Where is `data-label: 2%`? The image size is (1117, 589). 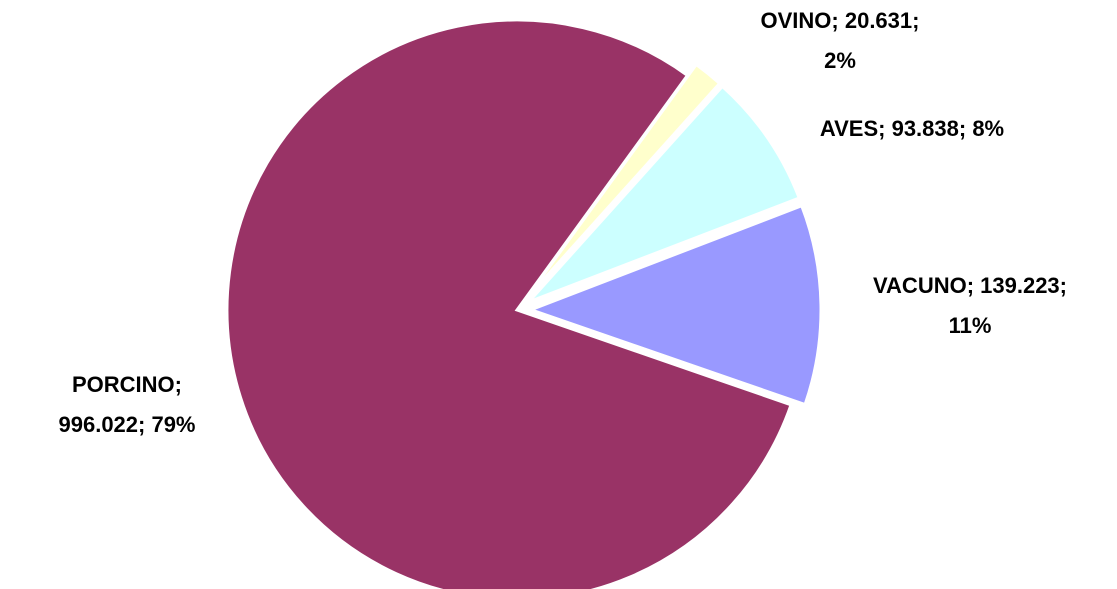
data-label: 2% is located at coordinates (840, 60).